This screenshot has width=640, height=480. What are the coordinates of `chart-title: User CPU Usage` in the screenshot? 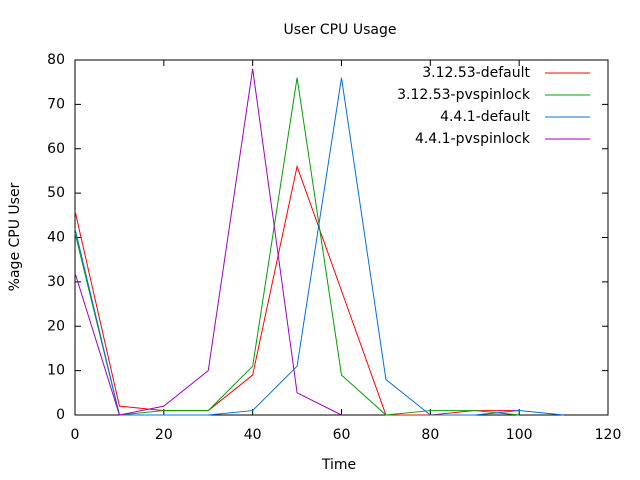 It's located at (340, 30).